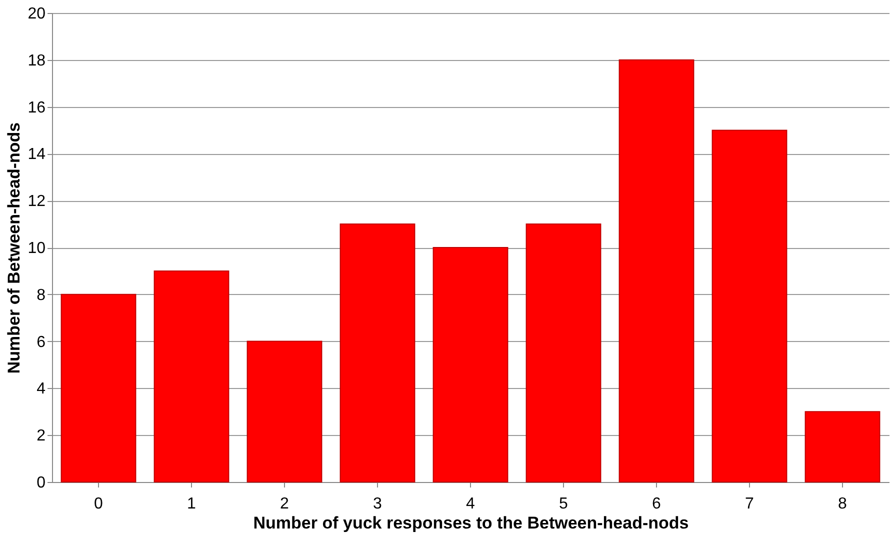 This screenshot has height=536, width=894. What do you see at coordinates (14, 248) in the screenshot?
I see `y-axis-title: Number of Between-head-nods` at bounding box center [14, 248].